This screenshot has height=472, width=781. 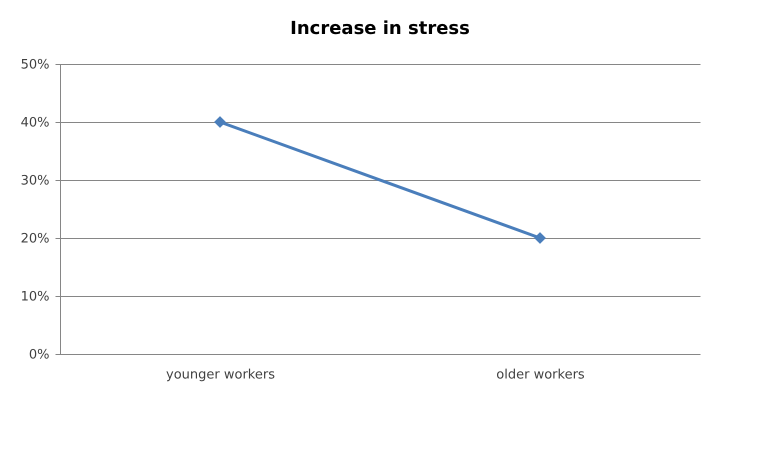 I want to click on y-tick-label: 10%, so click(x=35, y=297).